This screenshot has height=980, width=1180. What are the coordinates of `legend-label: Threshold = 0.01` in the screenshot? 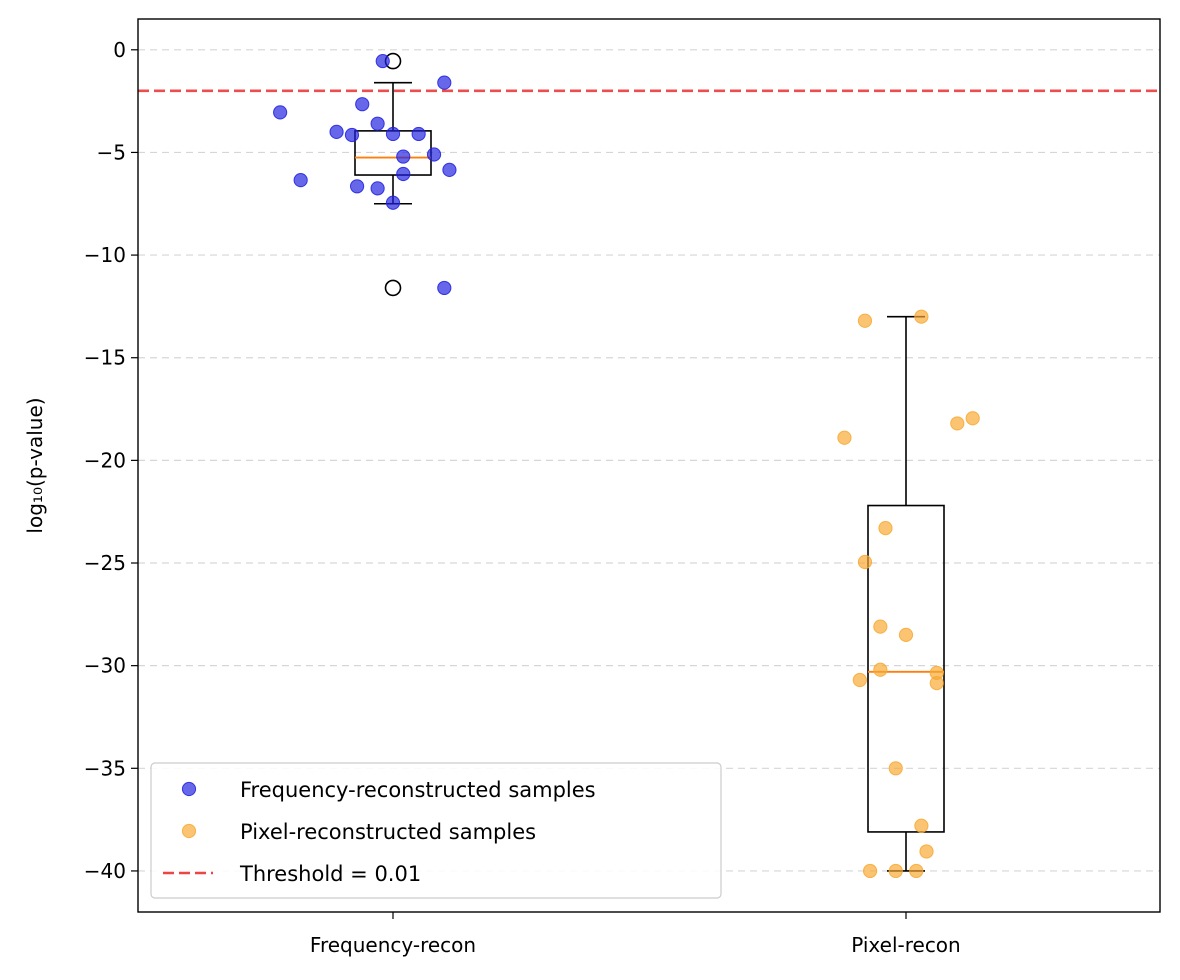 It's located at (330, 874).